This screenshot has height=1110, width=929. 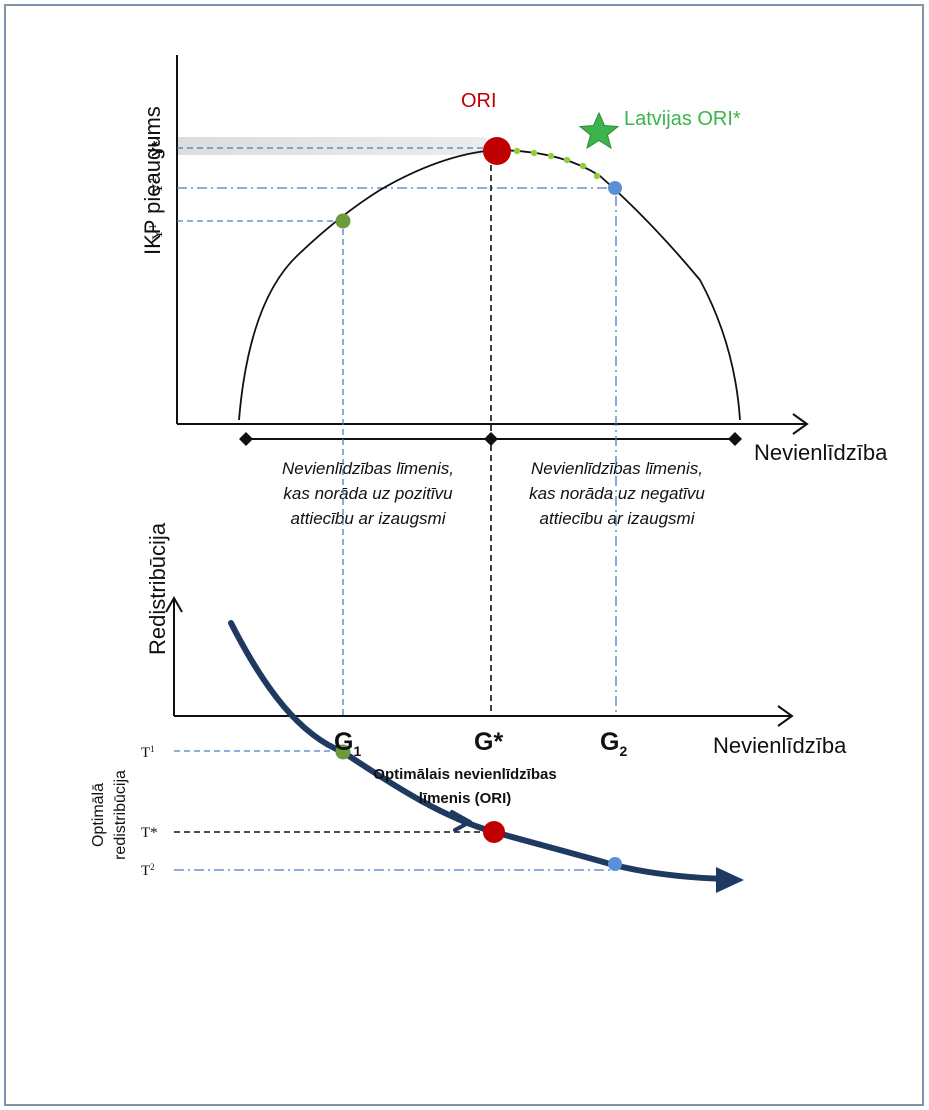 What do you see at coordinates (149, 833) in the screenshot?
I see `tstar-tick: T*` at bounding box center [149, 833].